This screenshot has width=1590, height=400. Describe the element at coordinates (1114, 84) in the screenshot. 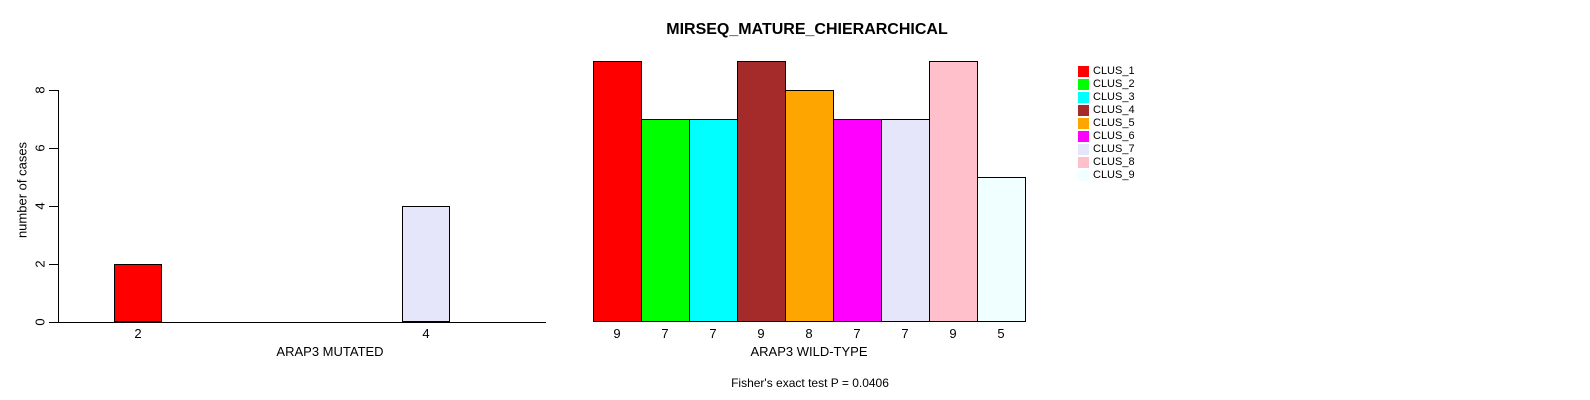

I see `legend-label: CLUS_2` at that location.